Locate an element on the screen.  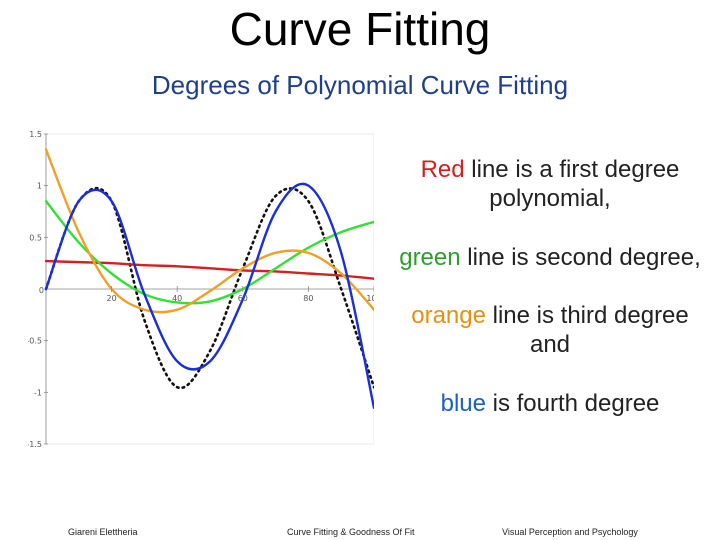
note-green: green line is second degree, is located at coordinates (550, 258).